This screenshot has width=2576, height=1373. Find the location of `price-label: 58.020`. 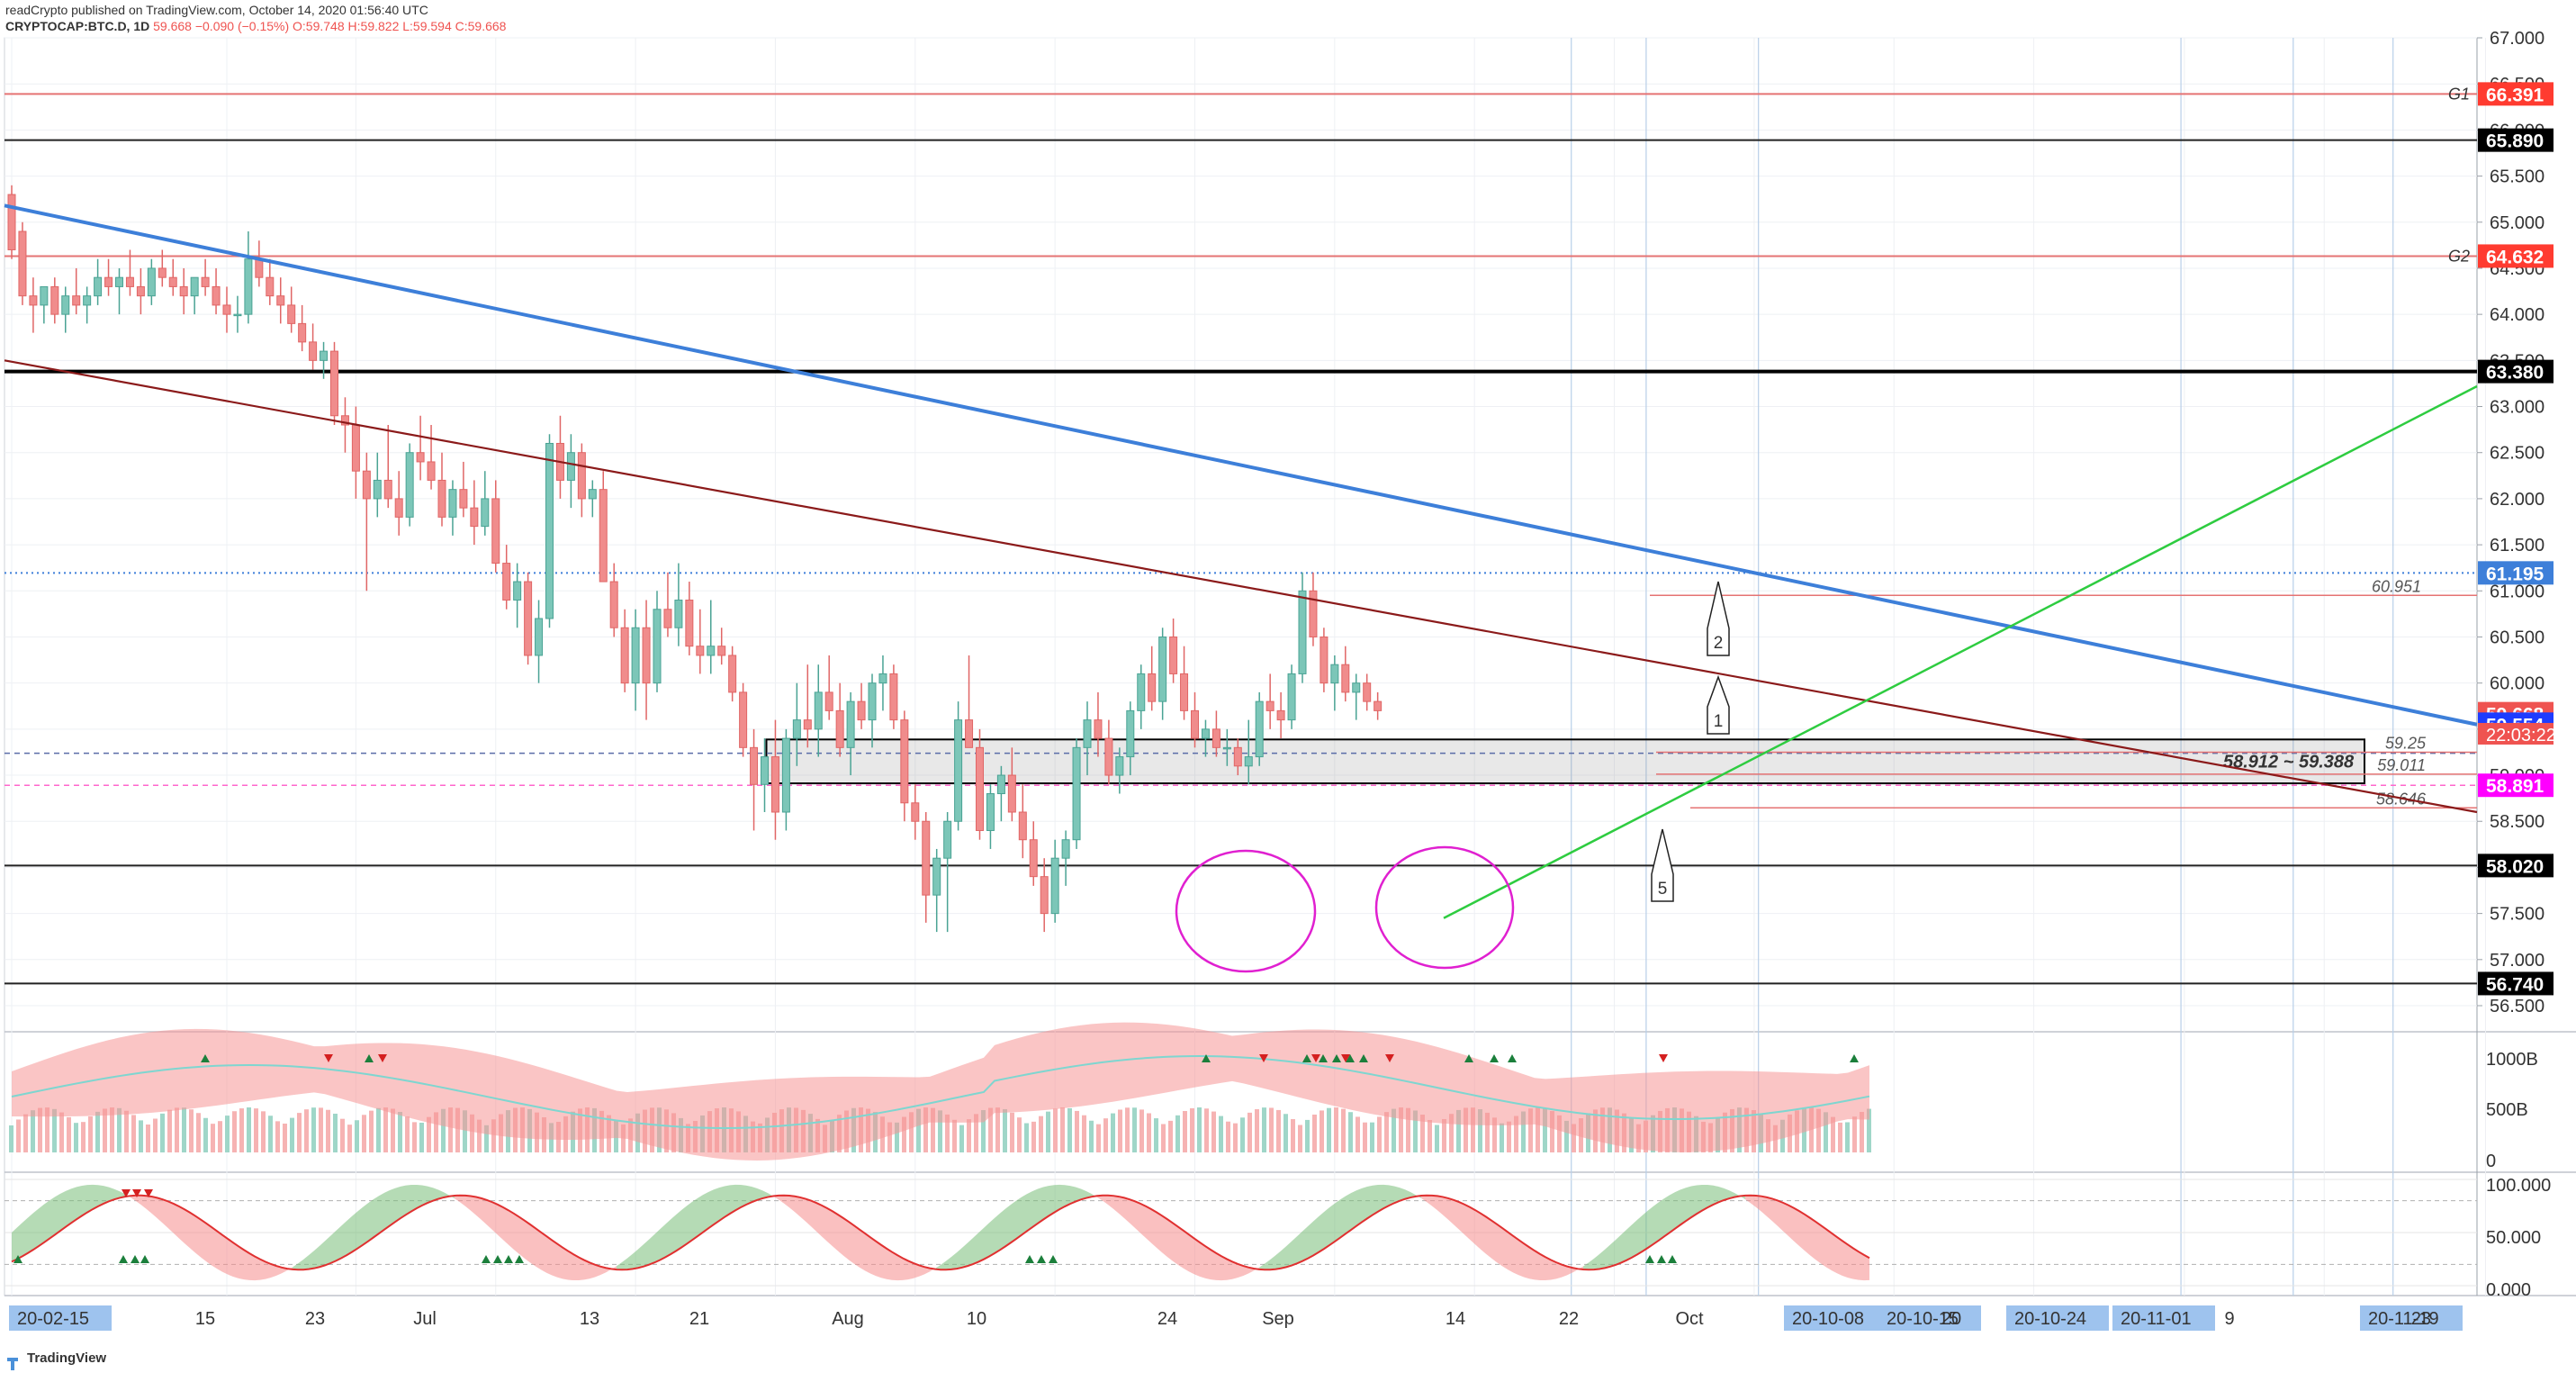

price-label: 58.020 is located at coordinates (2515, 866).